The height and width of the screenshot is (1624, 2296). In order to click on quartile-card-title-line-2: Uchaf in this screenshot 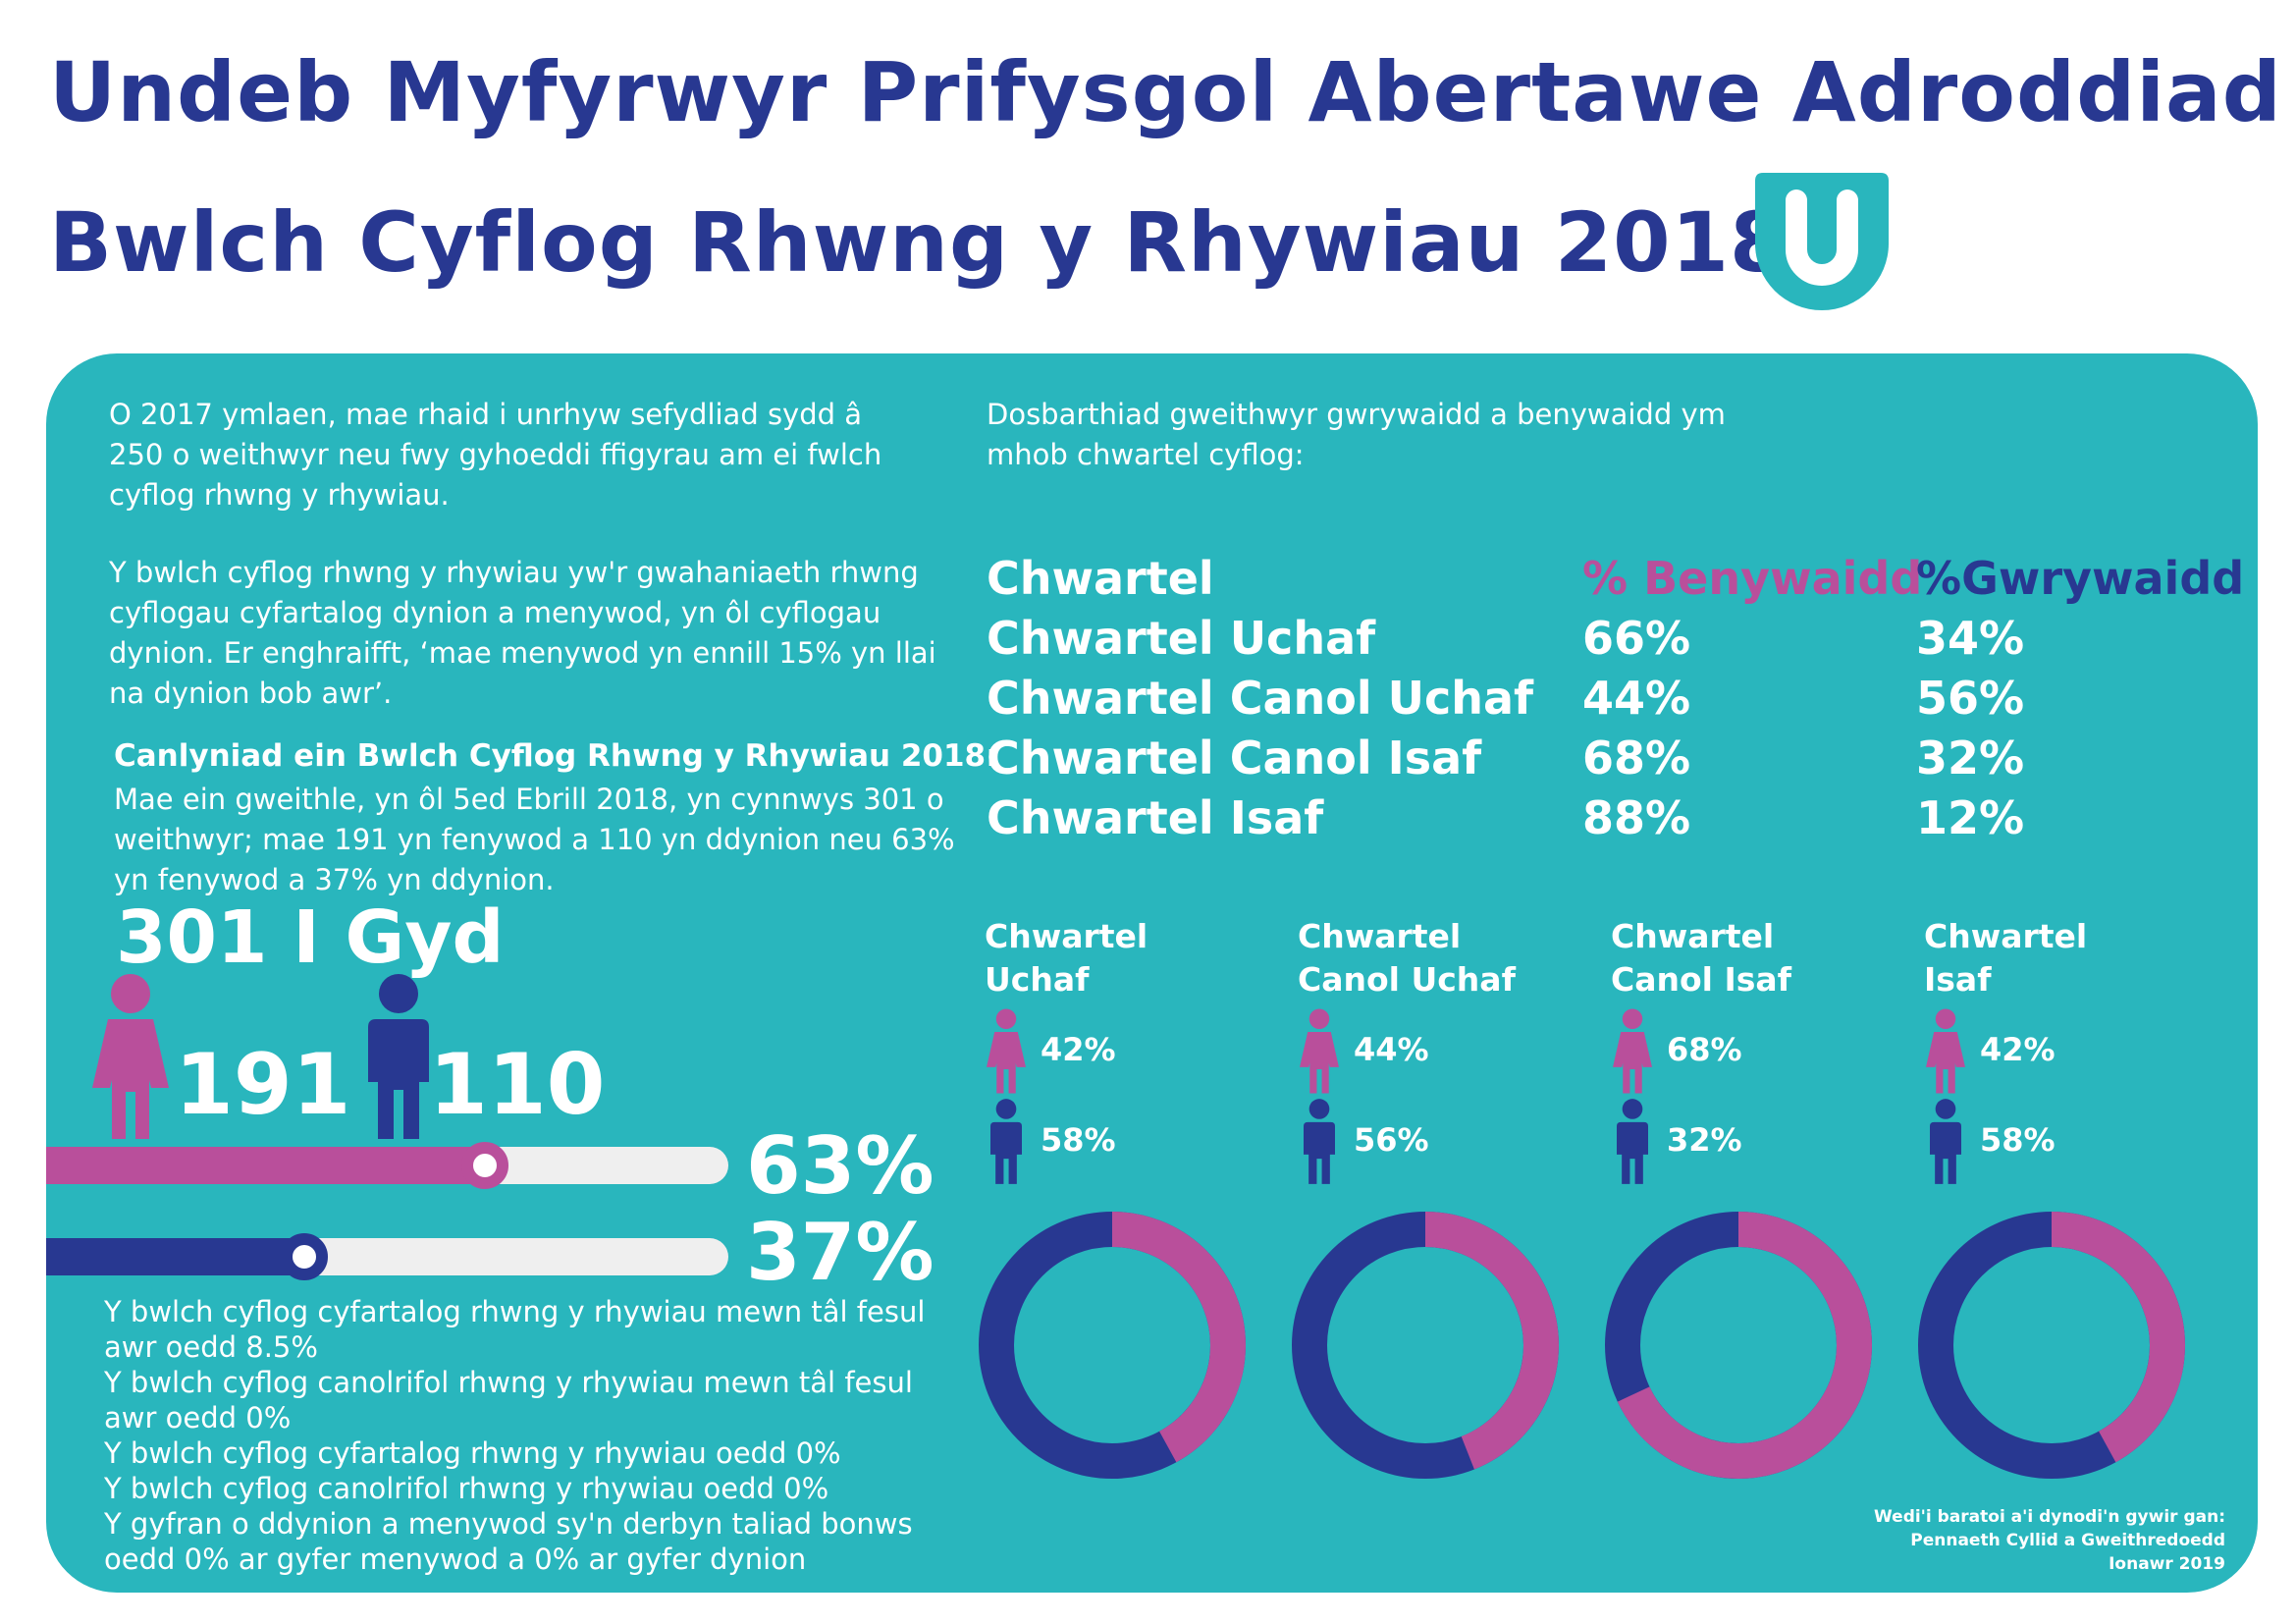, I will do `click(1038, 979)`.